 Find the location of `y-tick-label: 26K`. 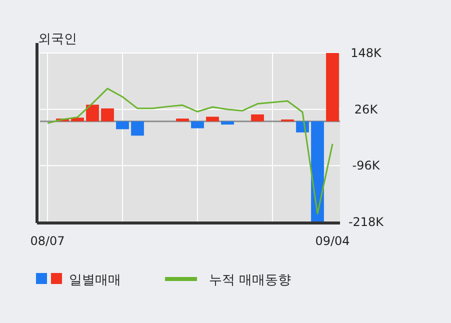

y-tick-label: 26K is located at coordinates (366, 109).